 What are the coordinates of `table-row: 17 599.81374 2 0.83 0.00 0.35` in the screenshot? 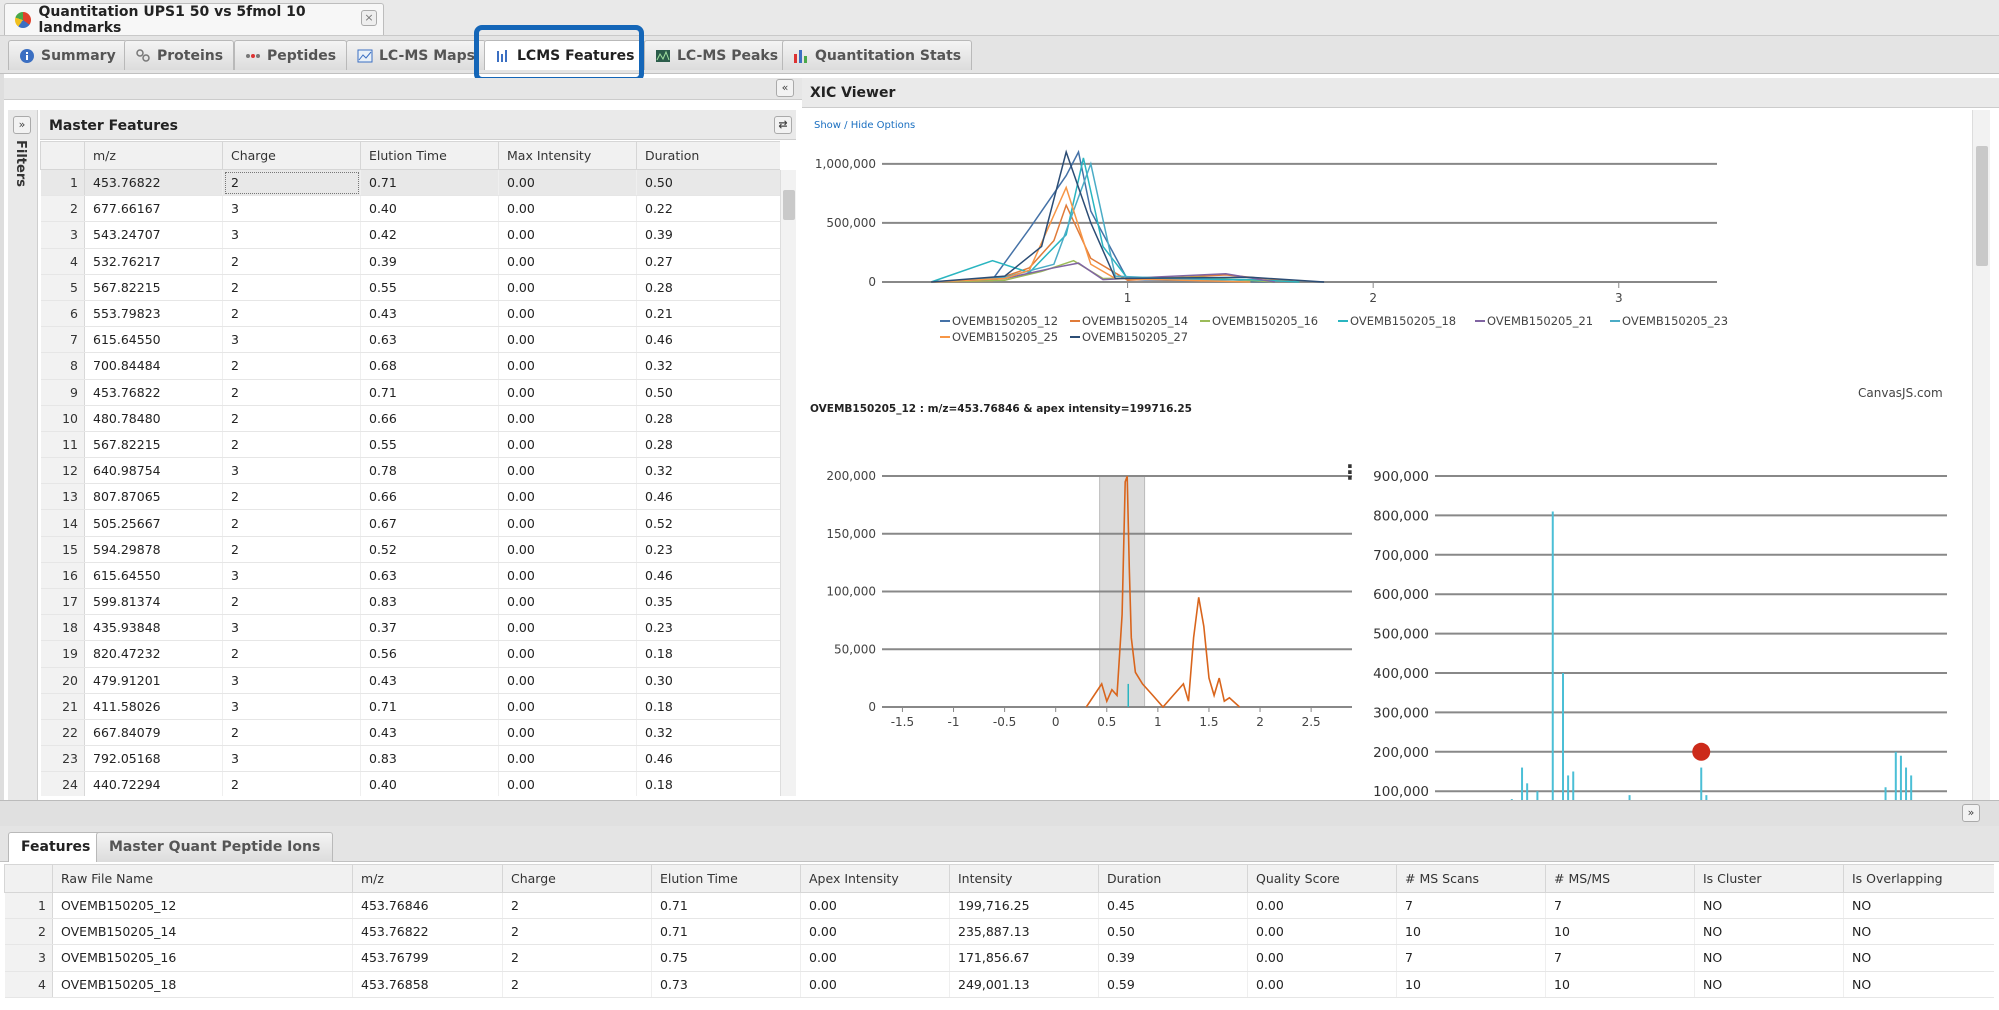 It's located at (410, 602).